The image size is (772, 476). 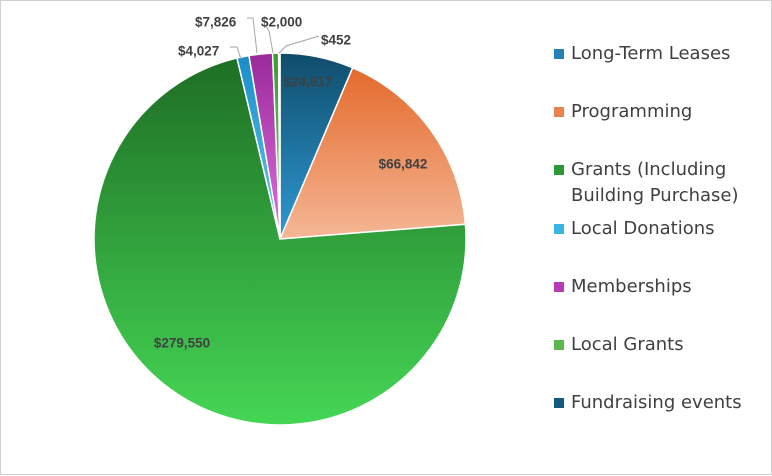 What do you see at coordinates (236, 53) in the screenshot?
I see `leader-line-local-donations` at bounding box center [236, 53].